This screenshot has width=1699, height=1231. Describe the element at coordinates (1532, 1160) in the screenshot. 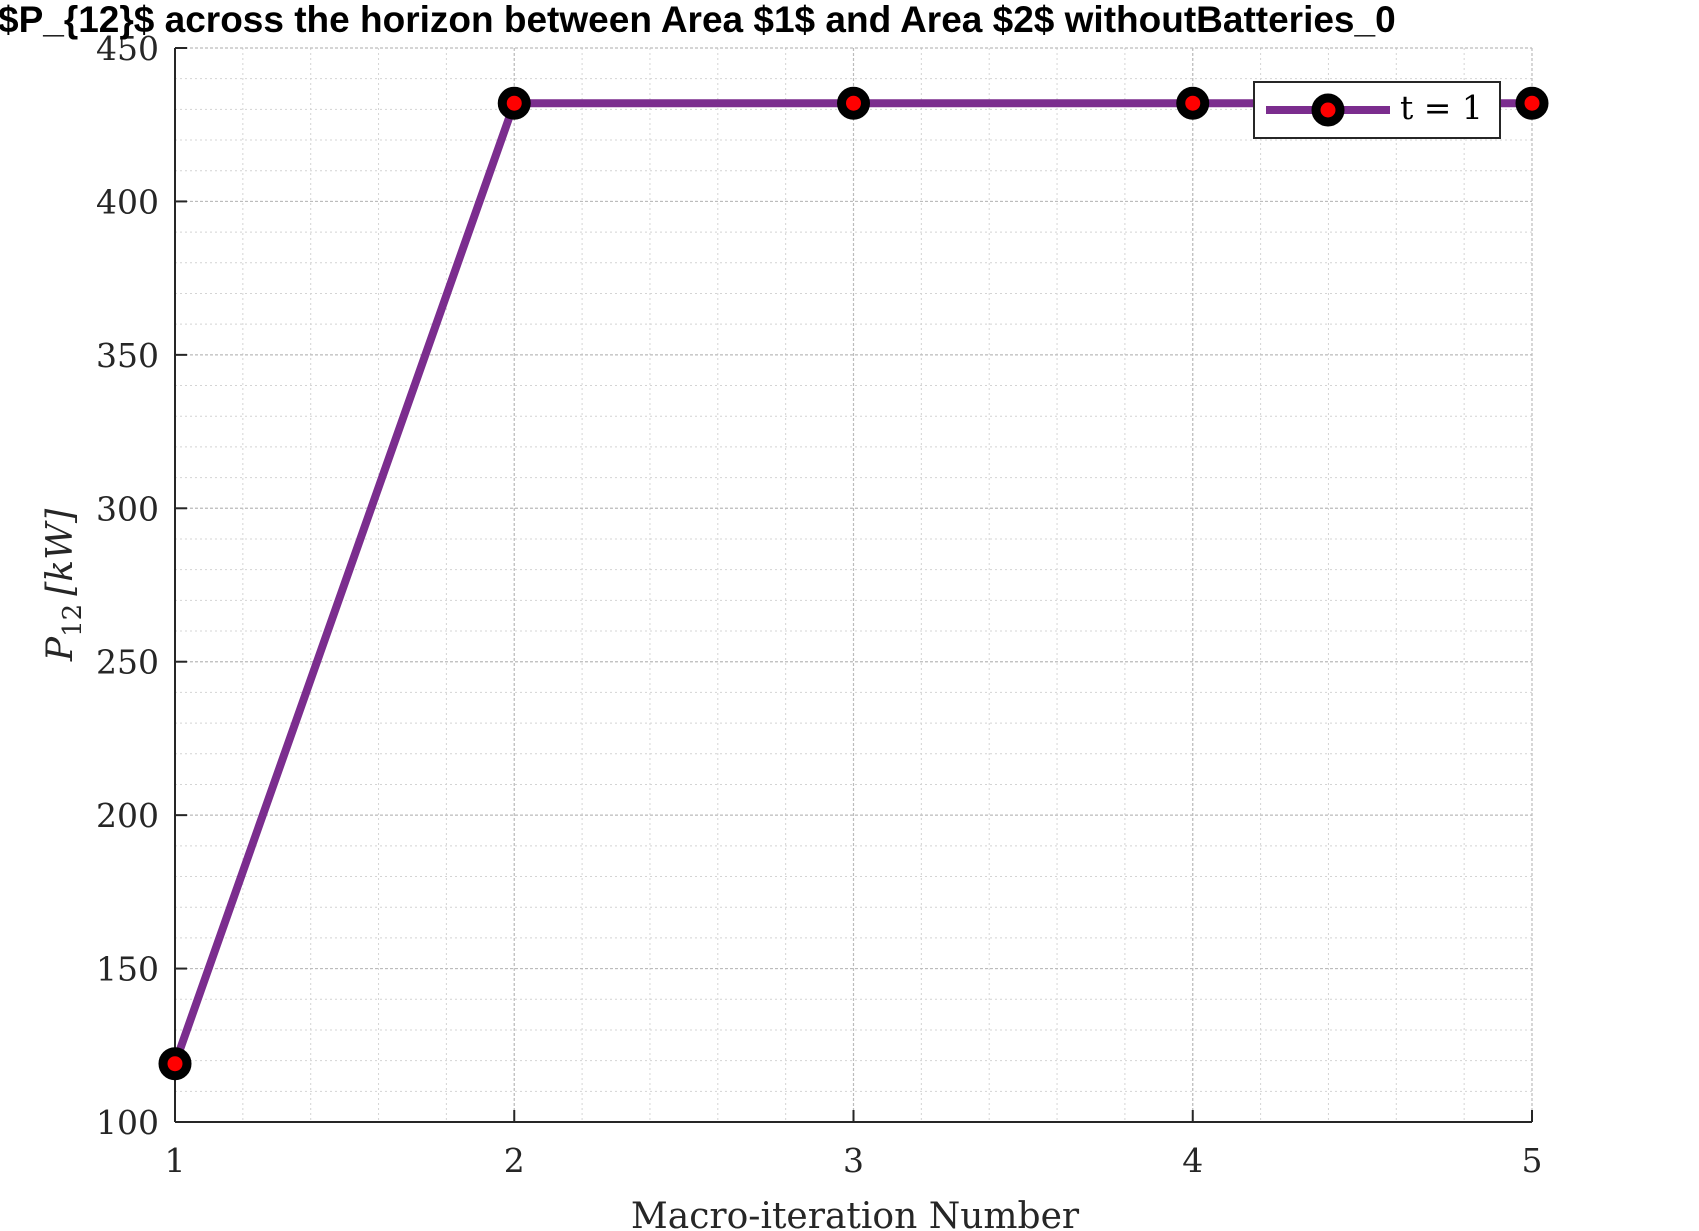

I see `x-tick-label: 5` at that location.